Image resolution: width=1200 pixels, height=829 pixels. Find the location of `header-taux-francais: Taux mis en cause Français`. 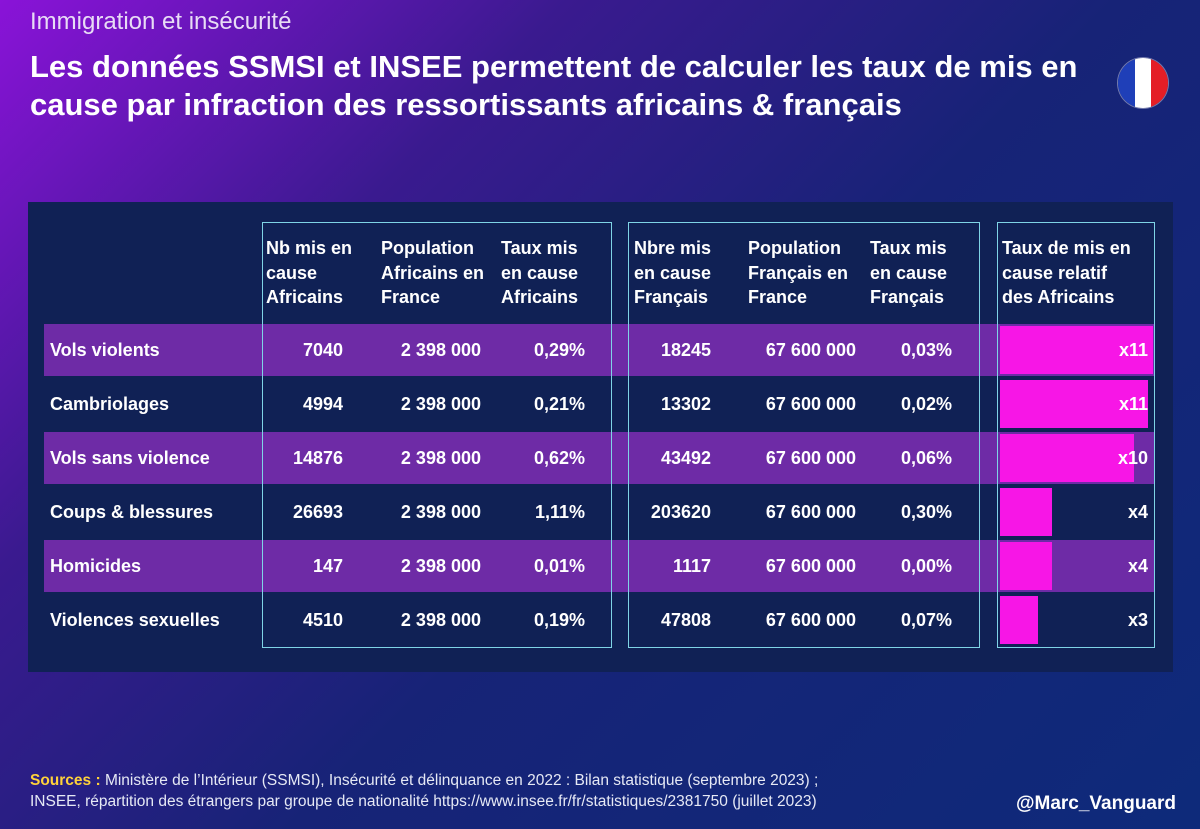

header-taux-francais: Taux mis en cause Français is located at coordinates (908, 273).